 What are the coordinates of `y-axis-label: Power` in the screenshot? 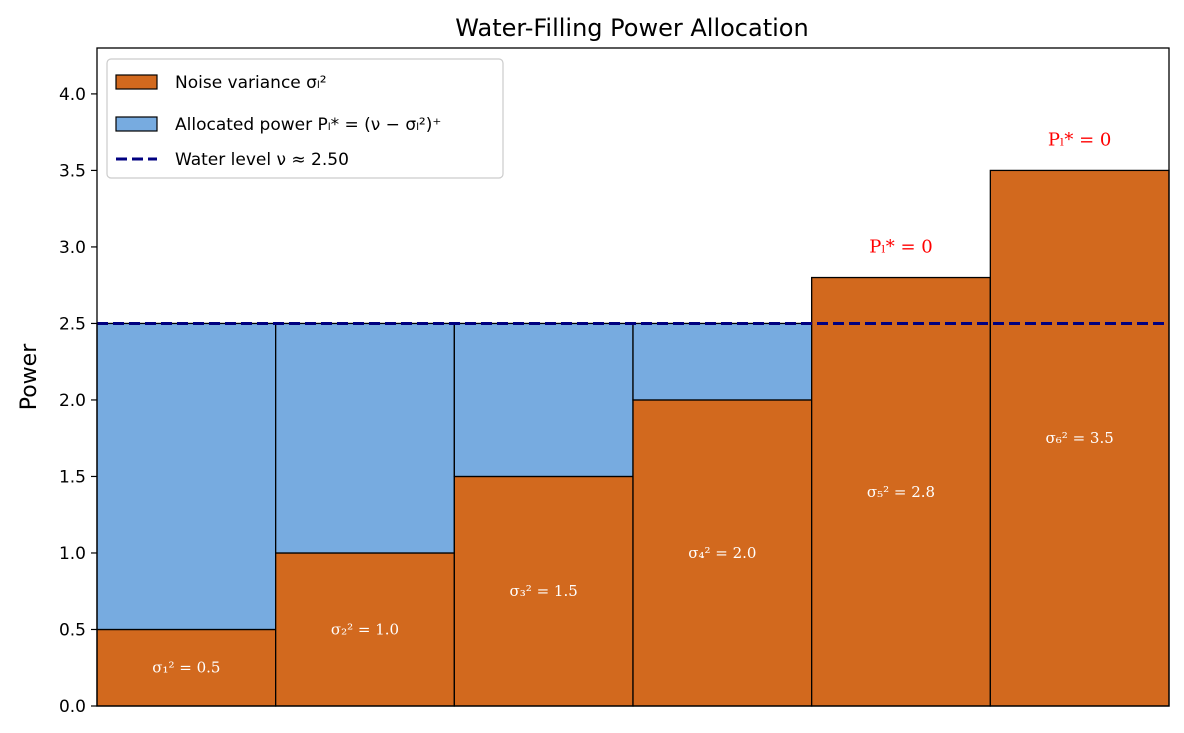 It's located at (29, 376).